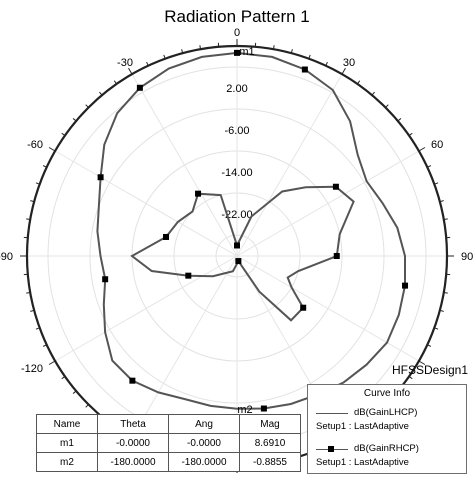 This screenshot has height=481, width=474. What do you see at coordinates (133, 462) in the screenshot?
I see `marker-theta-cell: -180.0000` at bounding box center [133, 462].